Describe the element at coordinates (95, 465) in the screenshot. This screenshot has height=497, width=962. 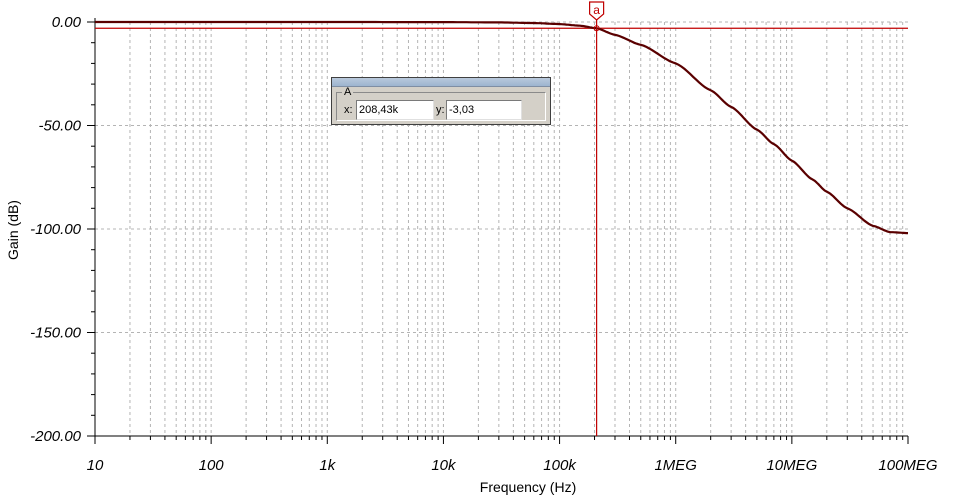
I see `x-tick-label: 10` at that location.